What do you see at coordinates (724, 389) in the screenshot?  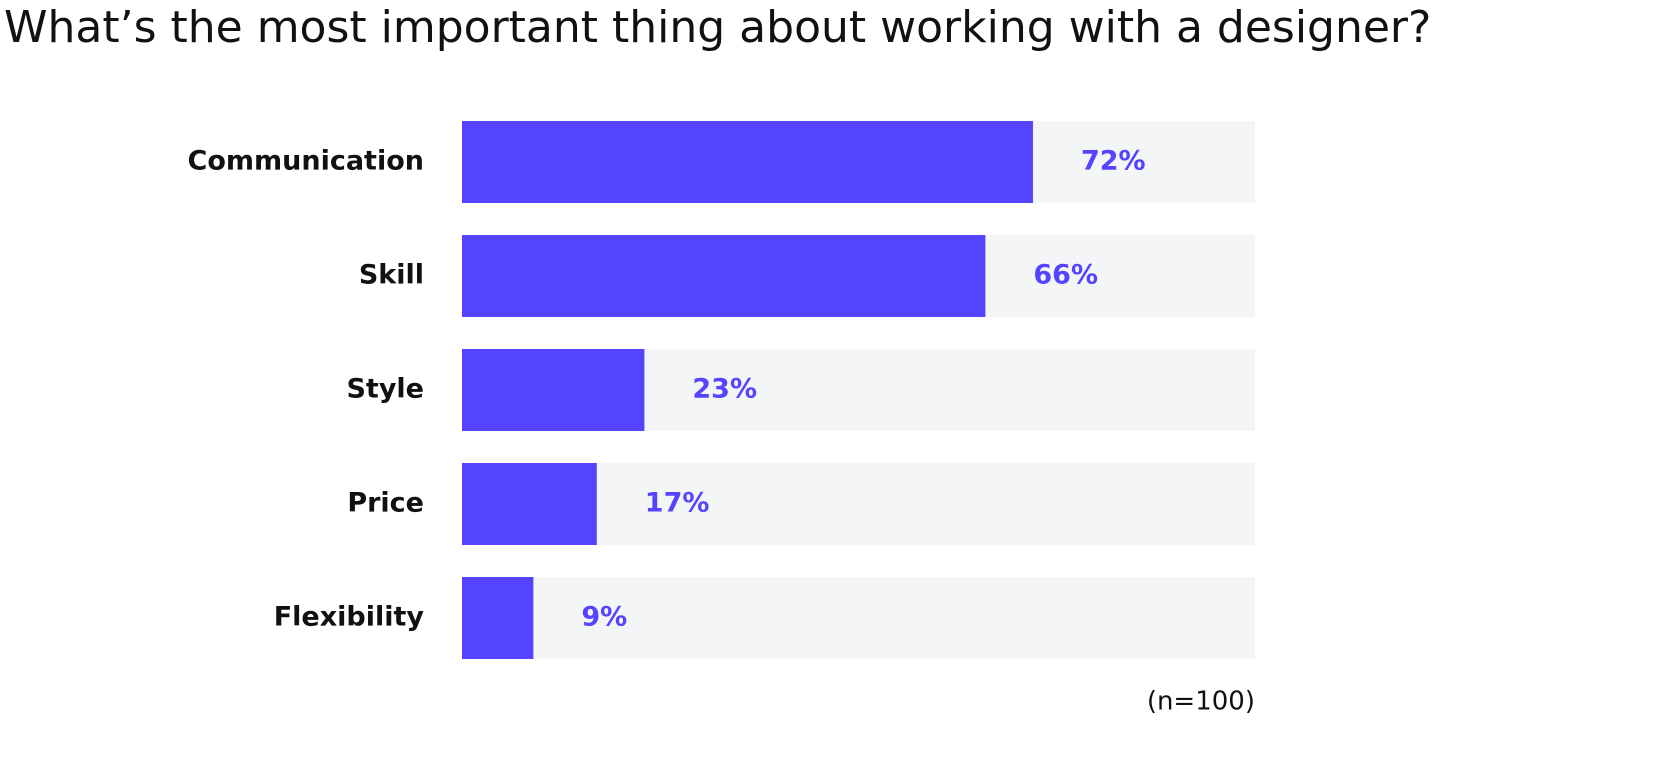 I see `value-label: 23%` at bounding box center [724, 389].